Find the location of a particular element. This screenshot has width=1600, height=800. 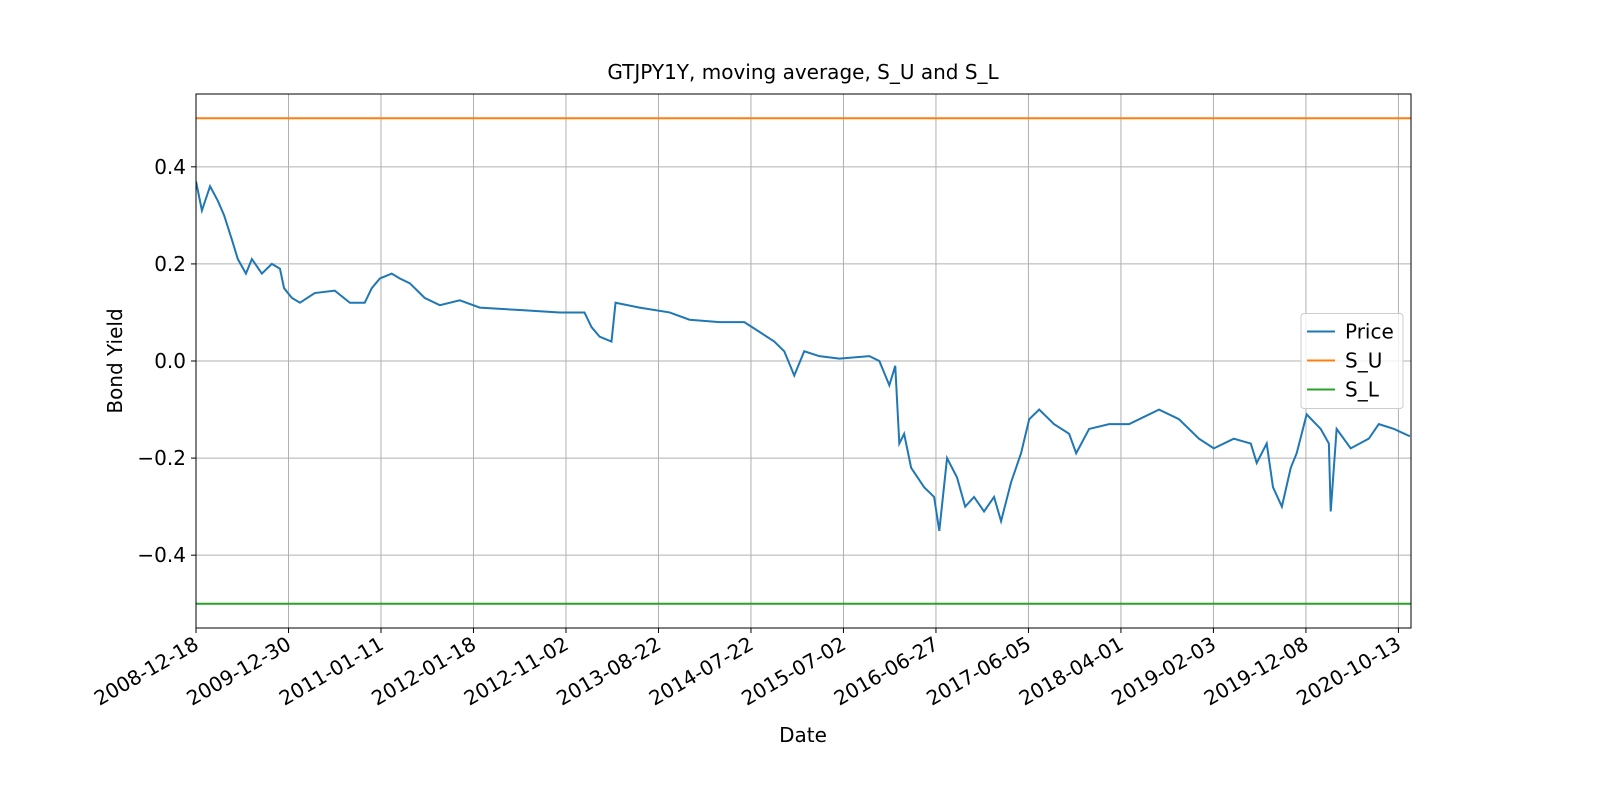

x-tick-label: 2011-01-11 is located at coordinates (331, 671).